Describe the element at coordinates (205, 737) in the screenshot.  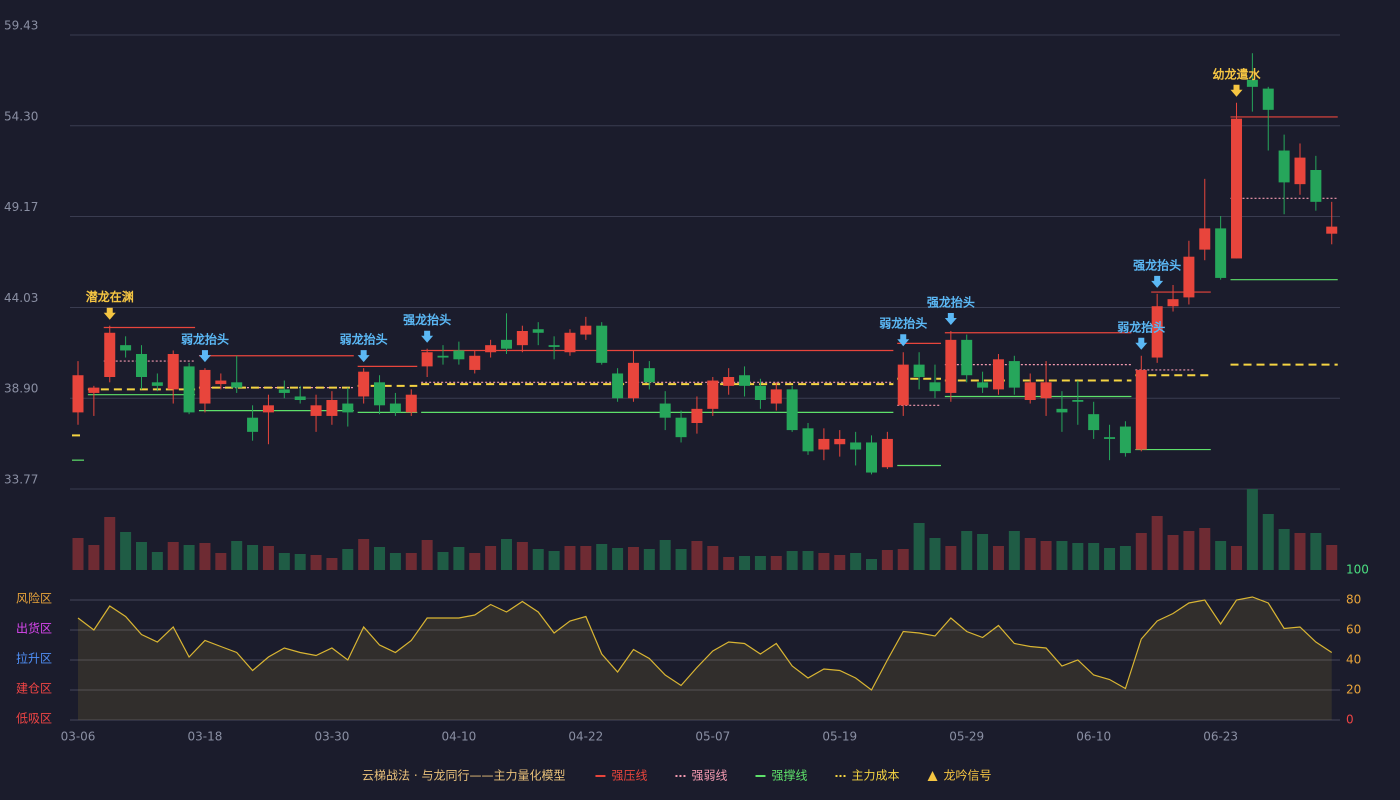
I see `x-tick-label: 03-18` at that location.